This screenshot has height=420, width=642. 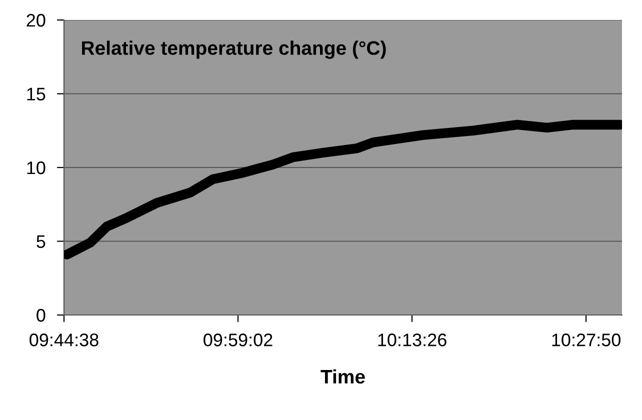 I want to click on x-tick-label: 10:27:50, so click(x=586, y=340).